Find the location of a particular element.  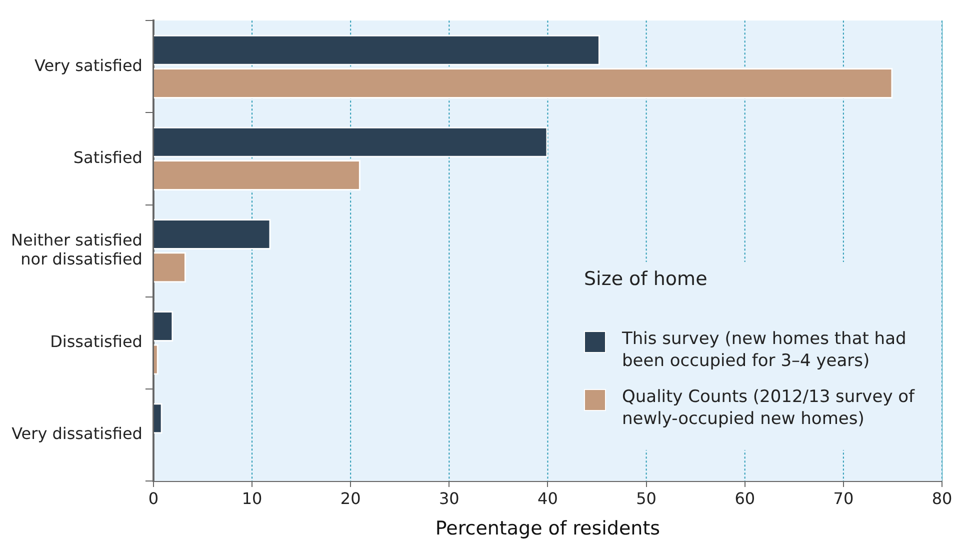

legend-title: Size of home is located at coordinates (646, 279).